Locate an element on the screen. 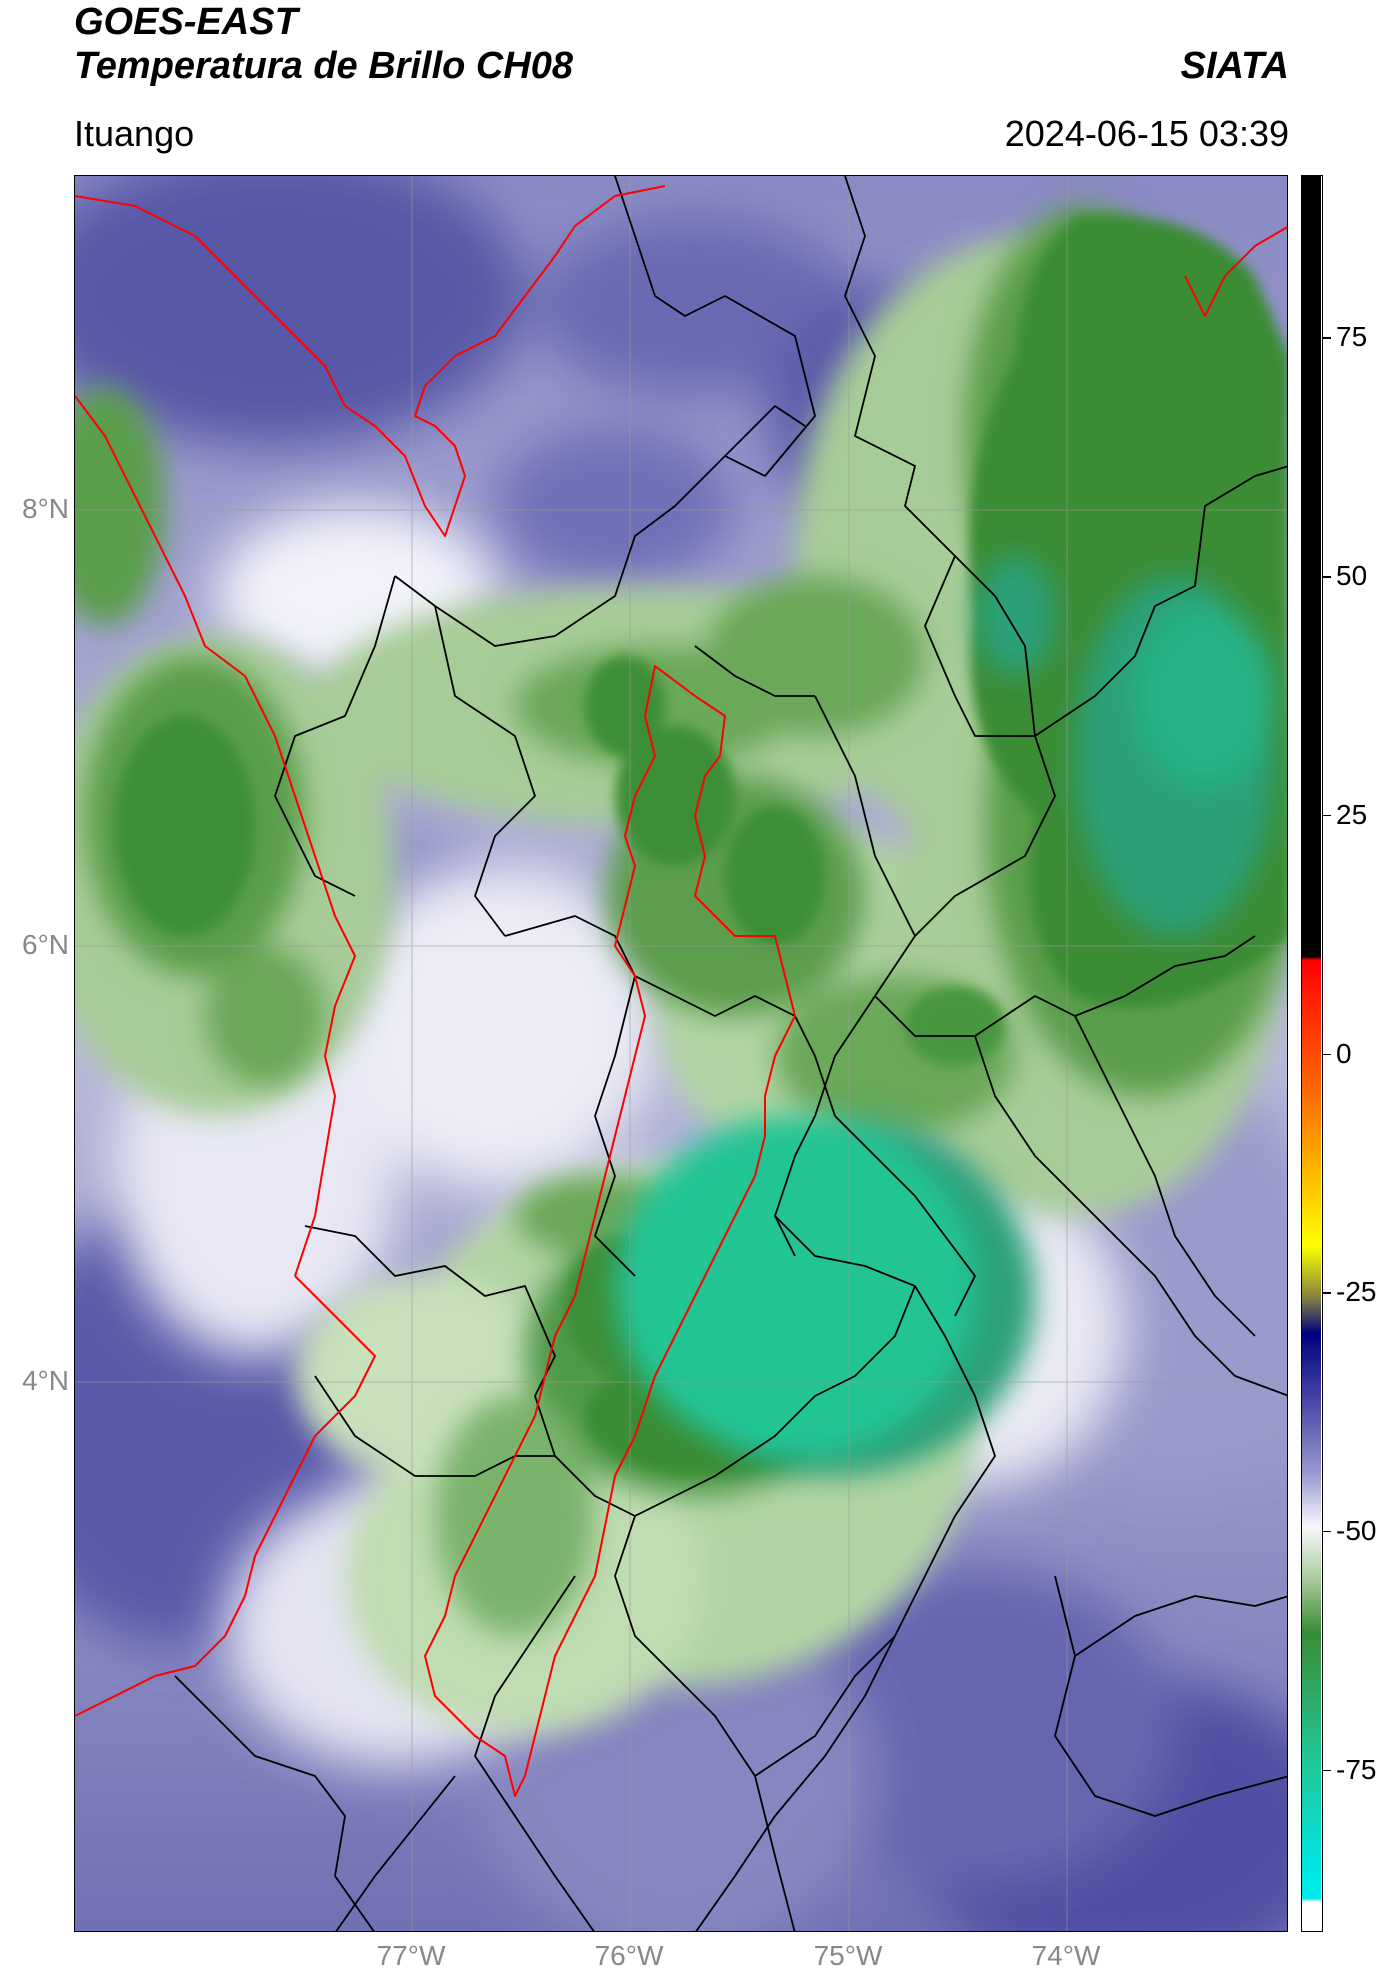  lon-label-75w: 75°W is located at coordinates (848, 1955).